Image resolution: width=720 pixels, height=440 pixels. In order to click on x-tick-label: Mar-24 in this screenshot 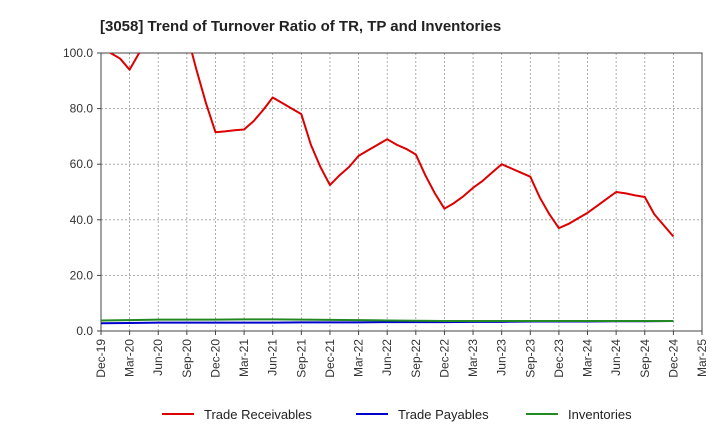, I will do `click(588, 358)`.